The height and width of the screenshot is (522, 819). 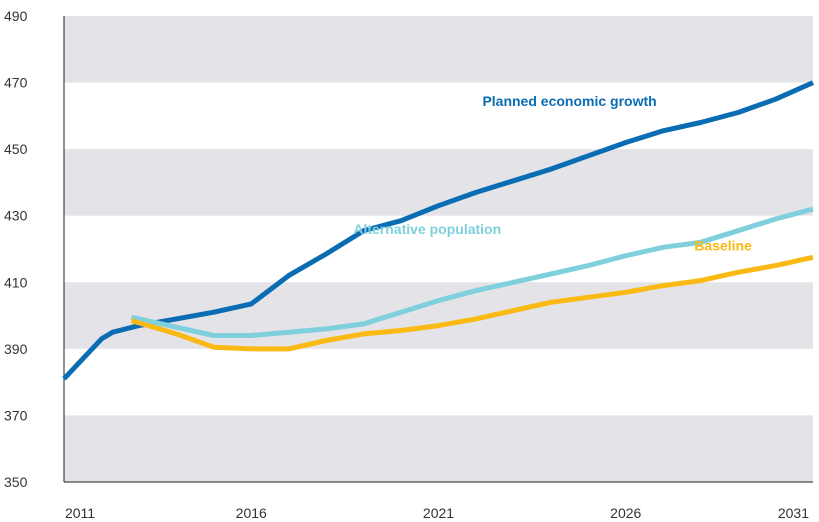 What do you see at coordinates (16, 216) in the screenshot?
I see `y-tick-label: 430` at bounding box center [16, 216].